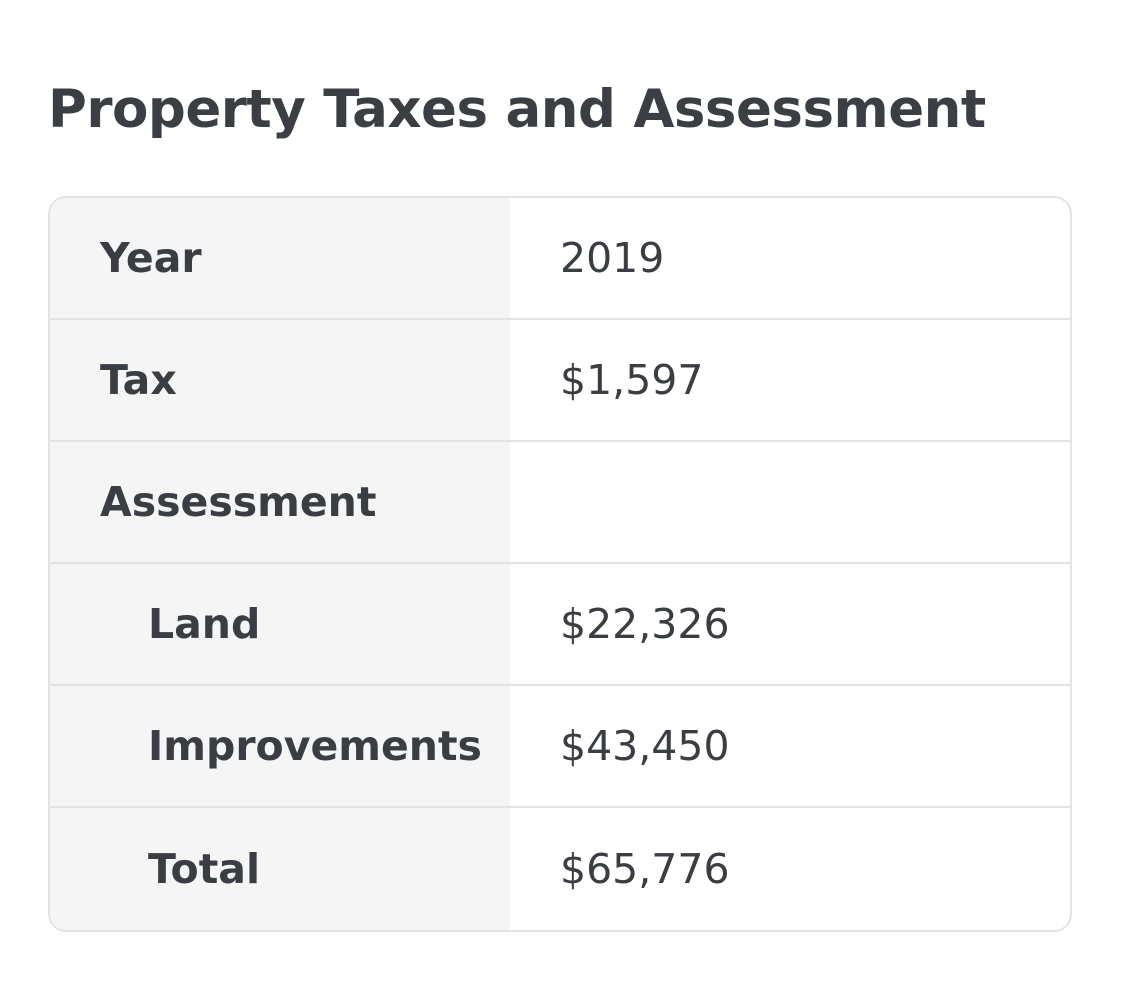 This screenshot has width=1124, height=1001. I want to click on row-label-land: Land, so click(280, 624).